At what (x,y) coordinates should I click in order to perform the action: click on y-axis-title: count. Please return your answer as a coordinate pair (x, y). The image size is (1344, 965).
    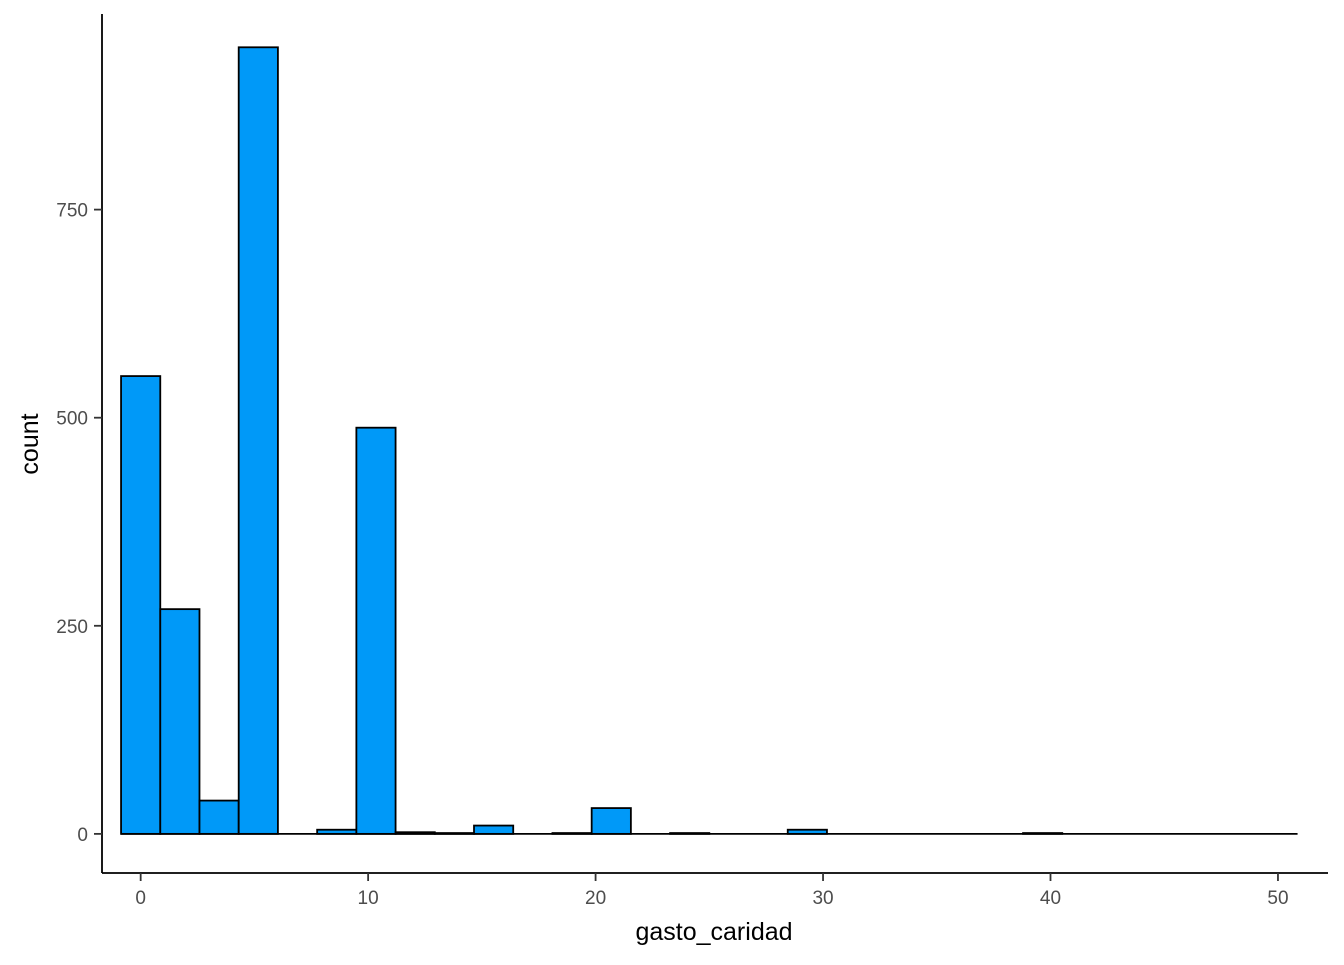
    Looking at the image, I should click on (30, 443).